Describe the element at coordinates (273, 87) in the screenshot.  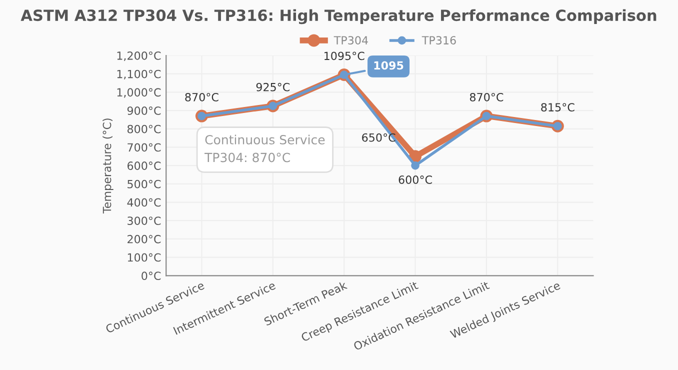
I see `data-label: 925°C` at that location.